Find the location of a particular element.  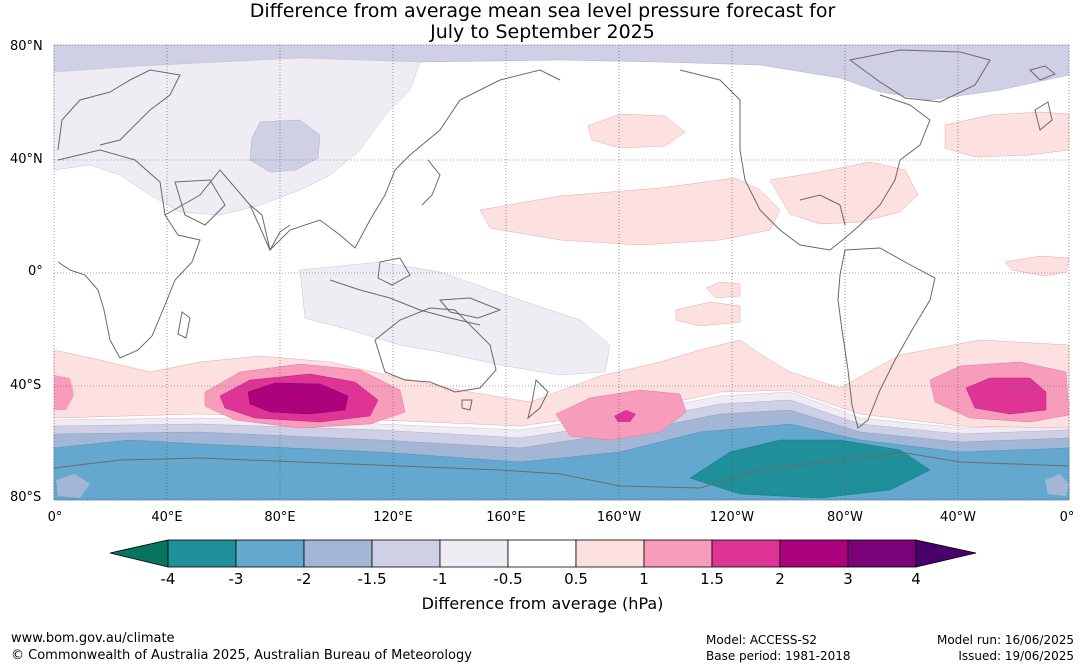

north-pacific-small-positive is located at coordinates (636, 131).